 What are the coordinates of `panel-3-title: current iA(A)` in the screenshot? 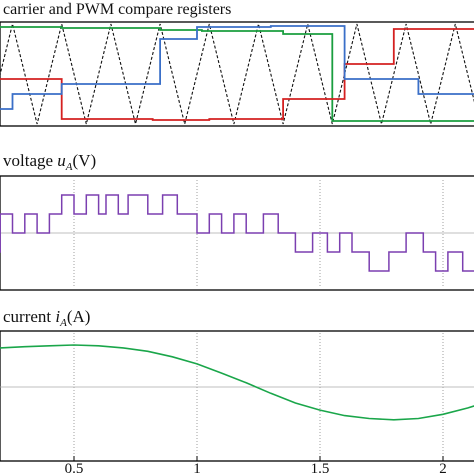 It's located at (46, 318).